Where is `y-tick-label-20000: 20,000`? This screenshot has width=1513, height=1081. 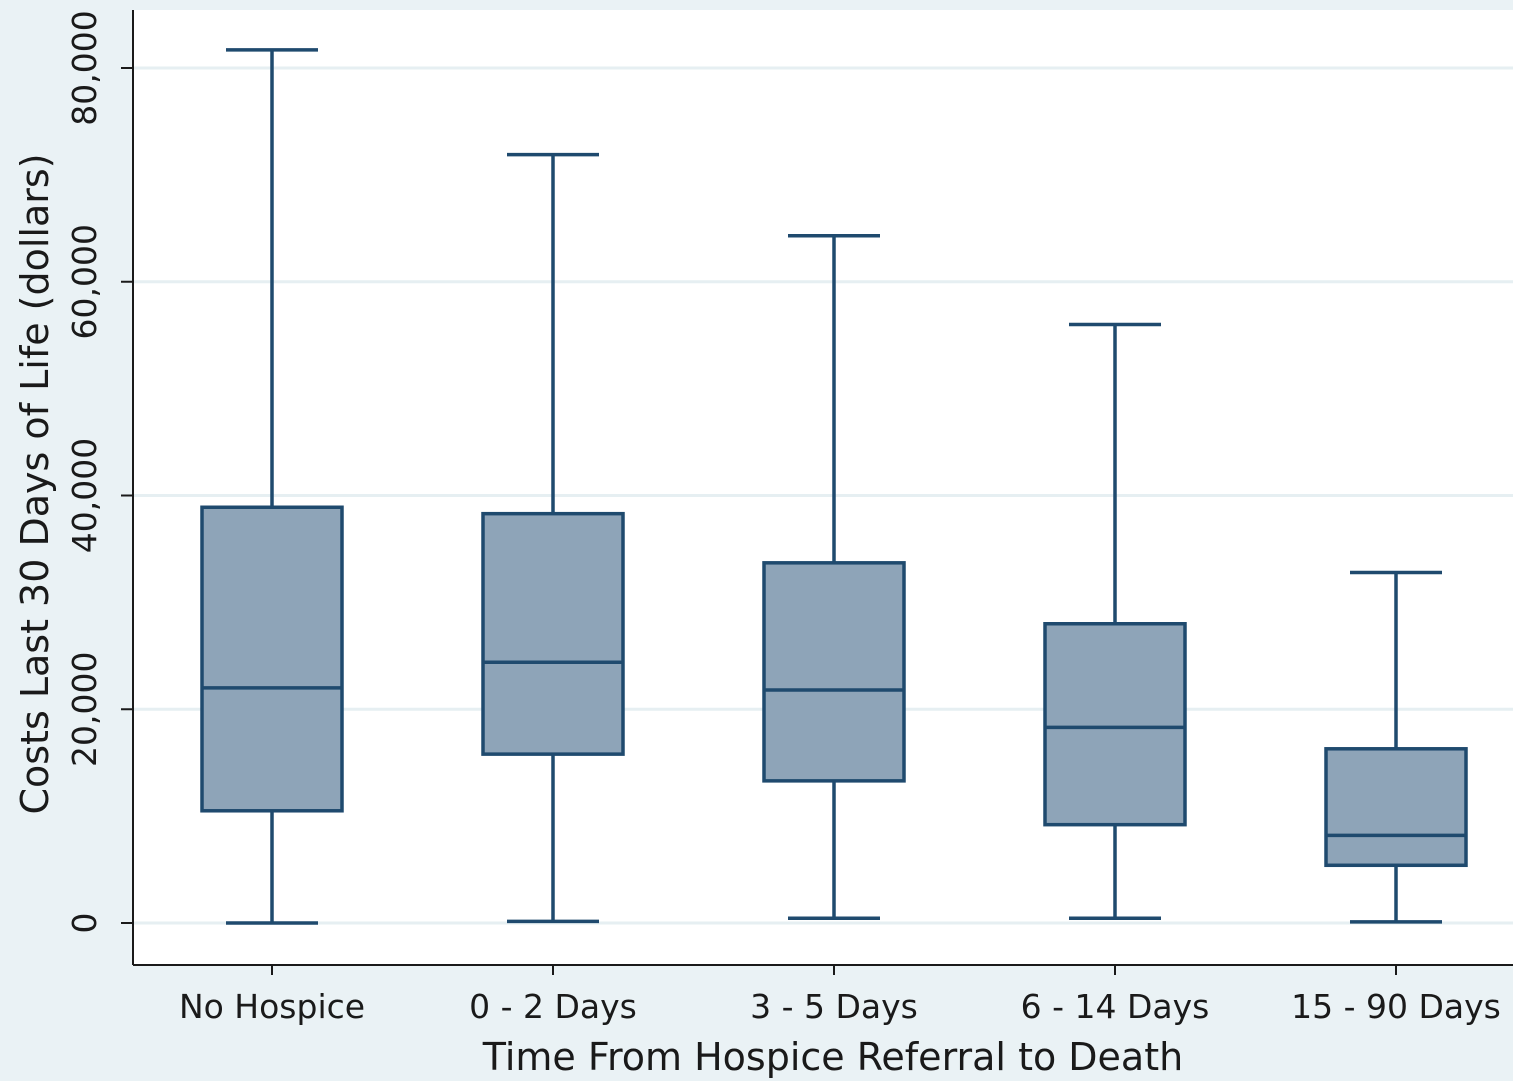
y-tick-label-20000: 20,000 is located at coordinates (84, 709).